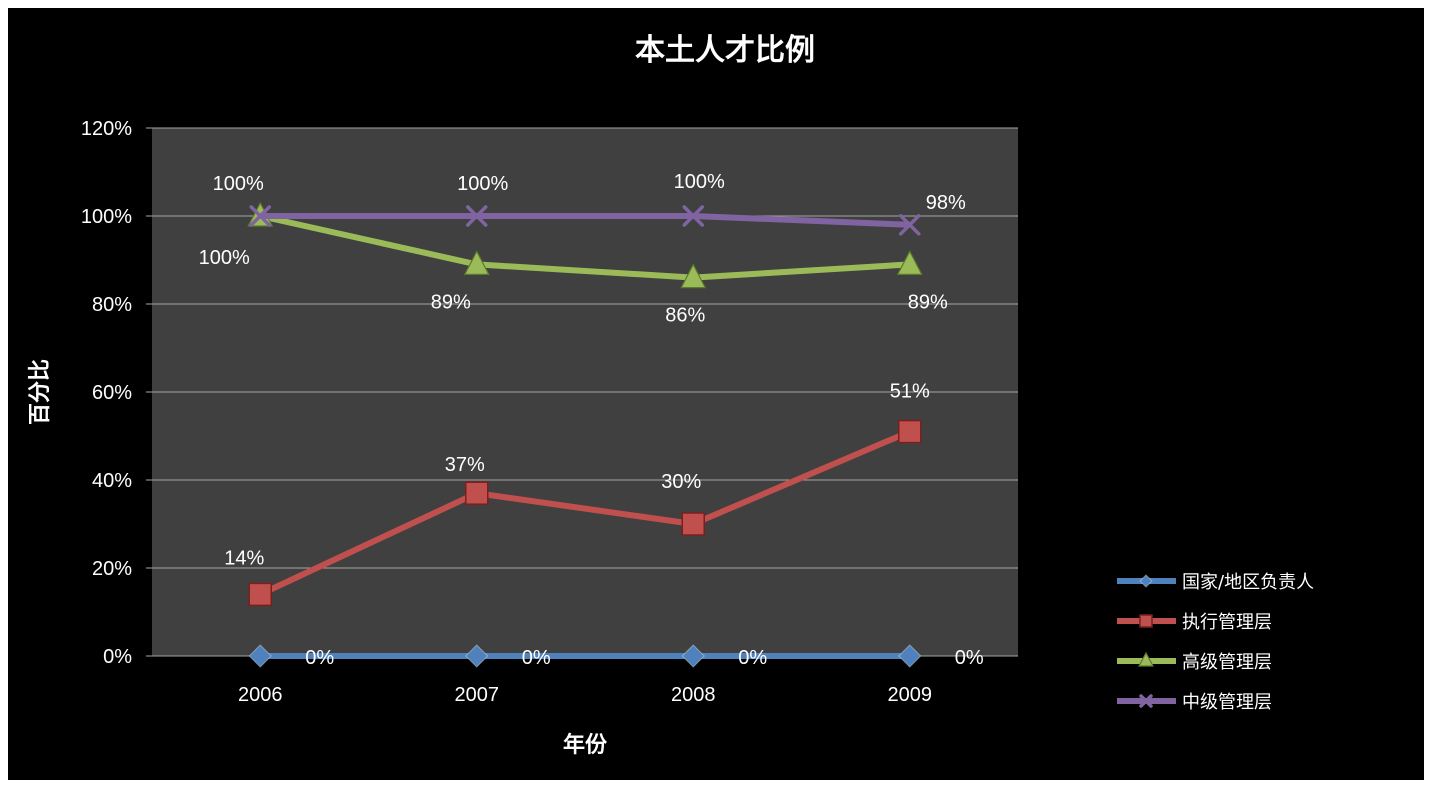 The image size is (1429, 786). I want to click on x-axis-title: 年份, so click(585, 745).